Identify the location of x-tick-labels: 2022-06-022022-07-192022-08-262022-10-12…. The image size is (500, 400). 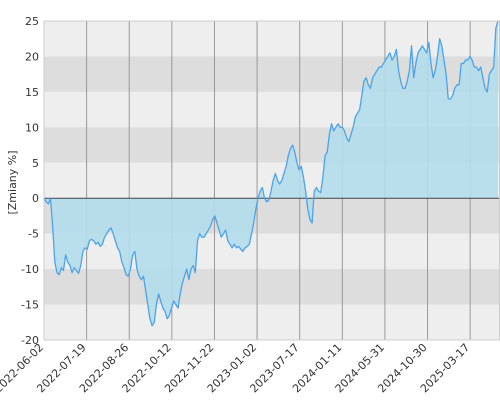
(236, 368).